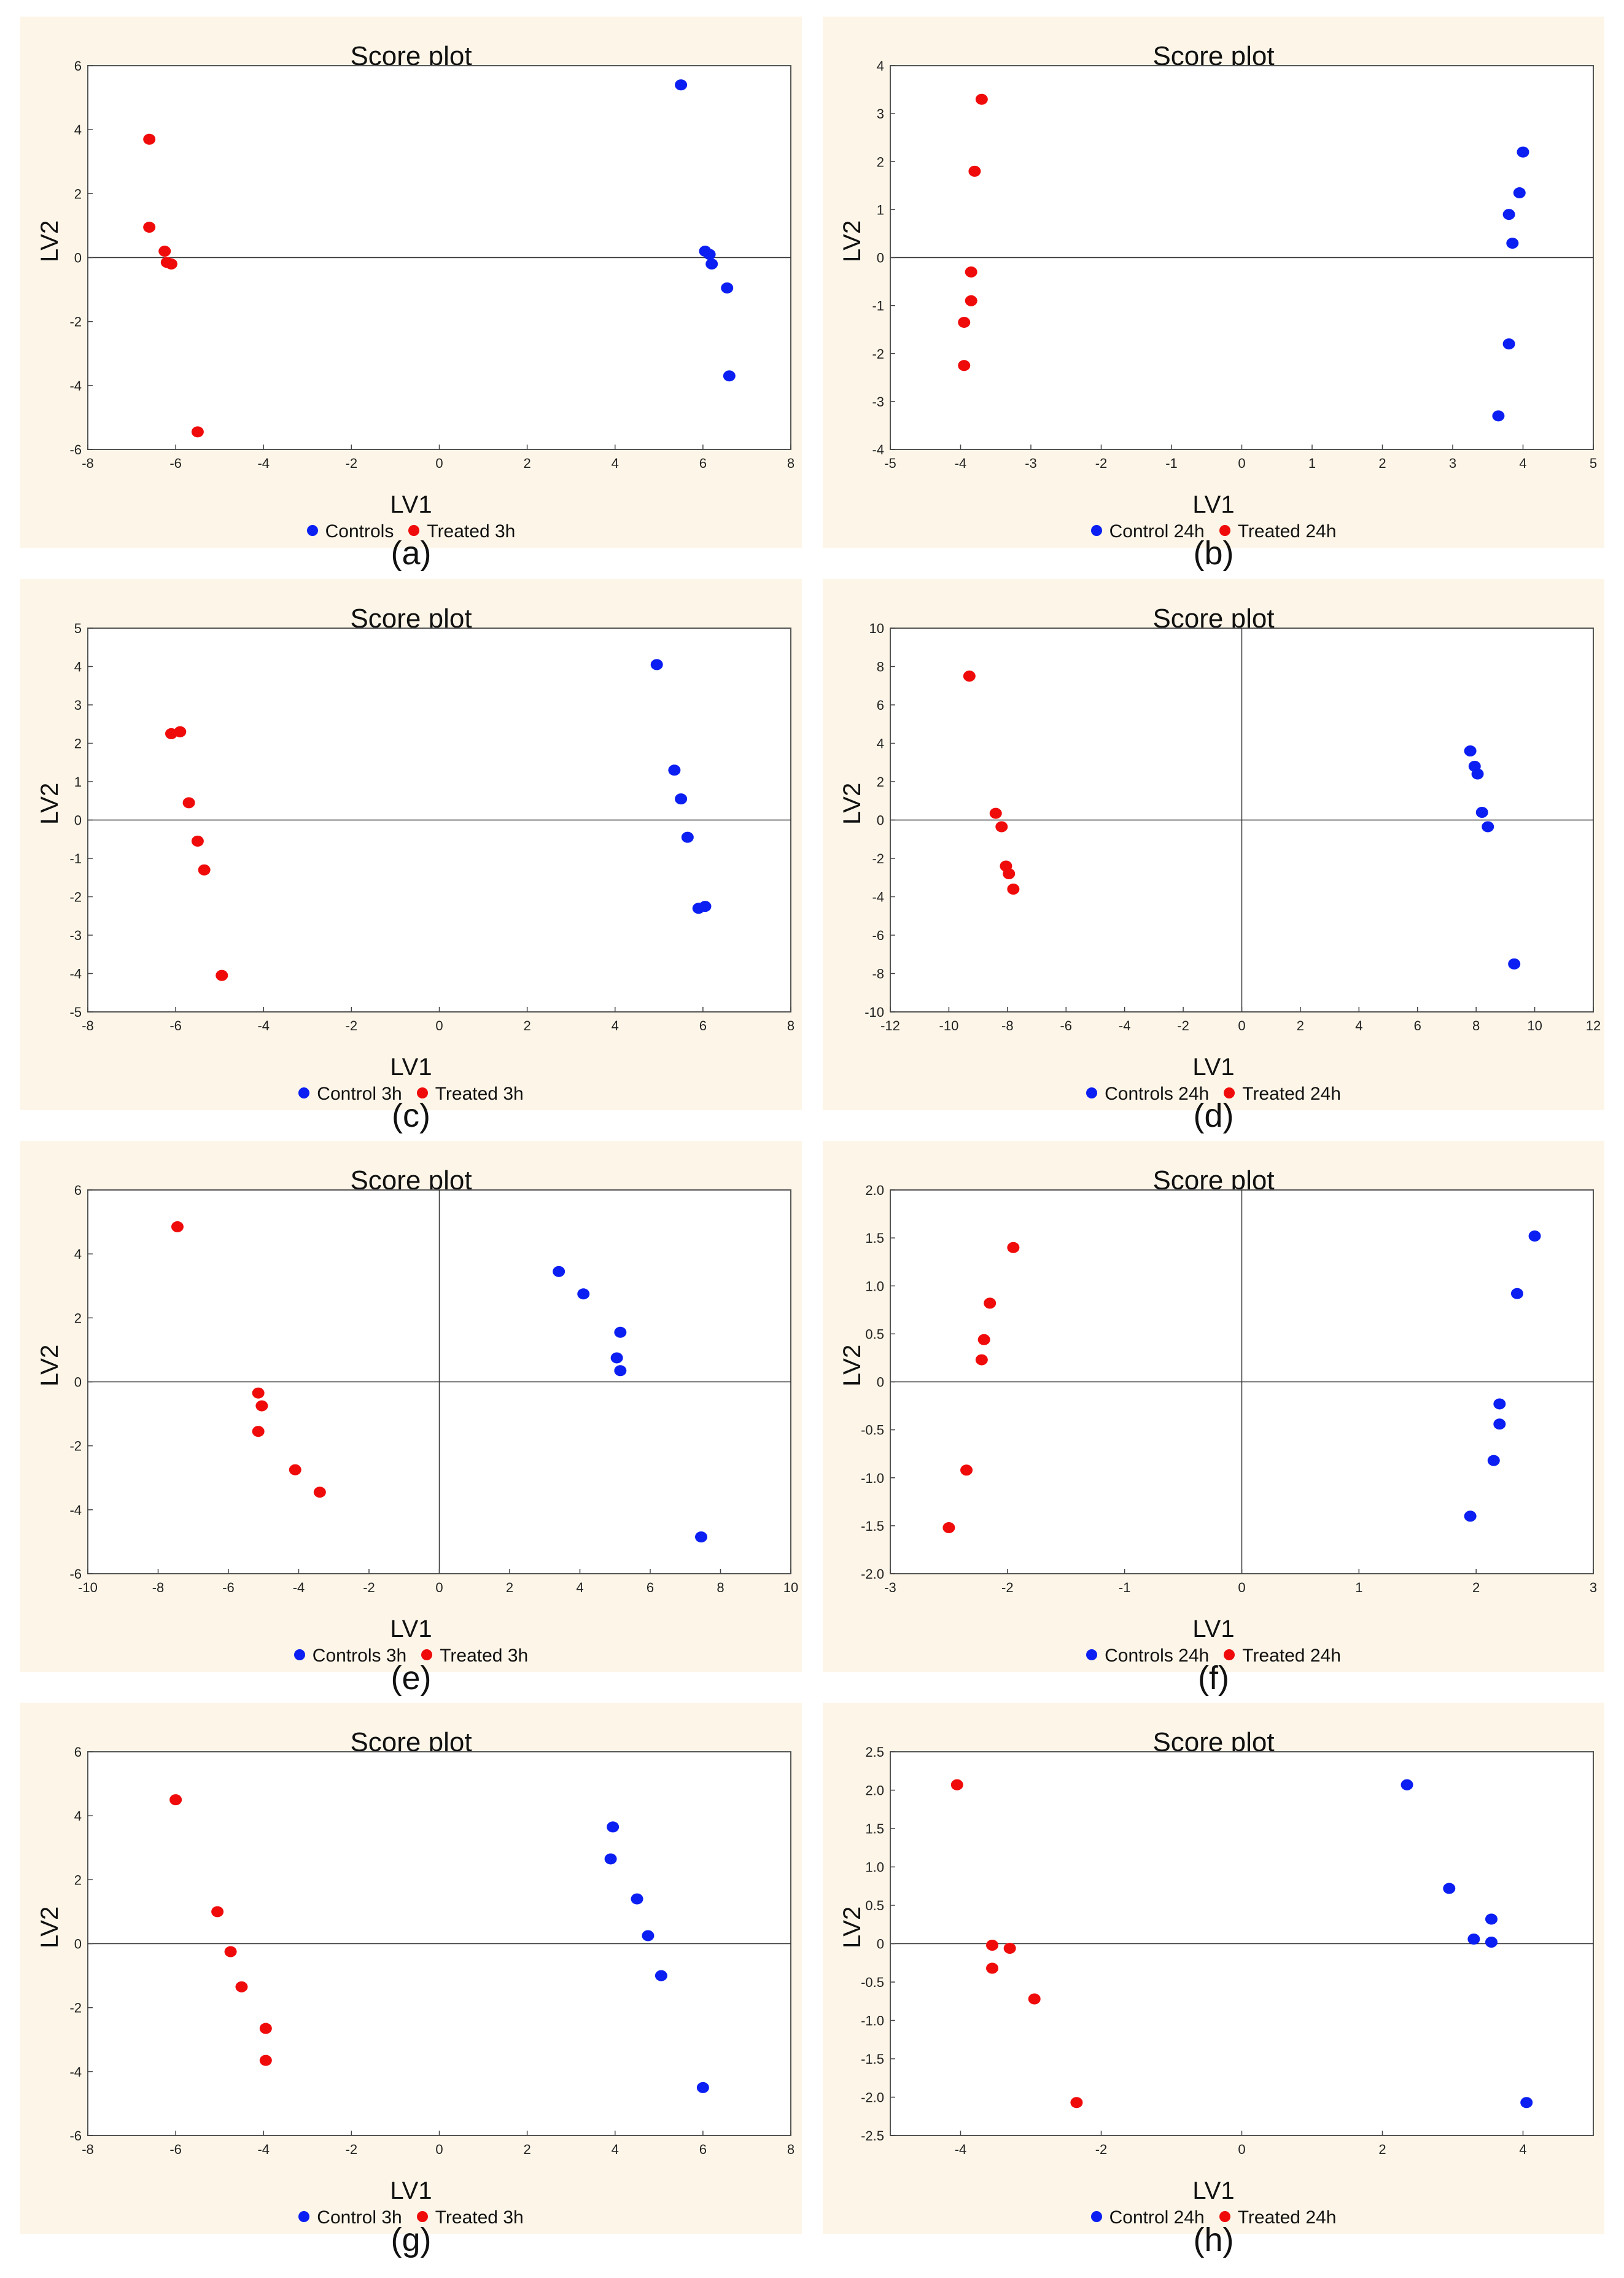  What do you see at coordinates (1171, 463) in the screenshot?
I see `x-tick-label: -1` at bounding box center [1171, 463].